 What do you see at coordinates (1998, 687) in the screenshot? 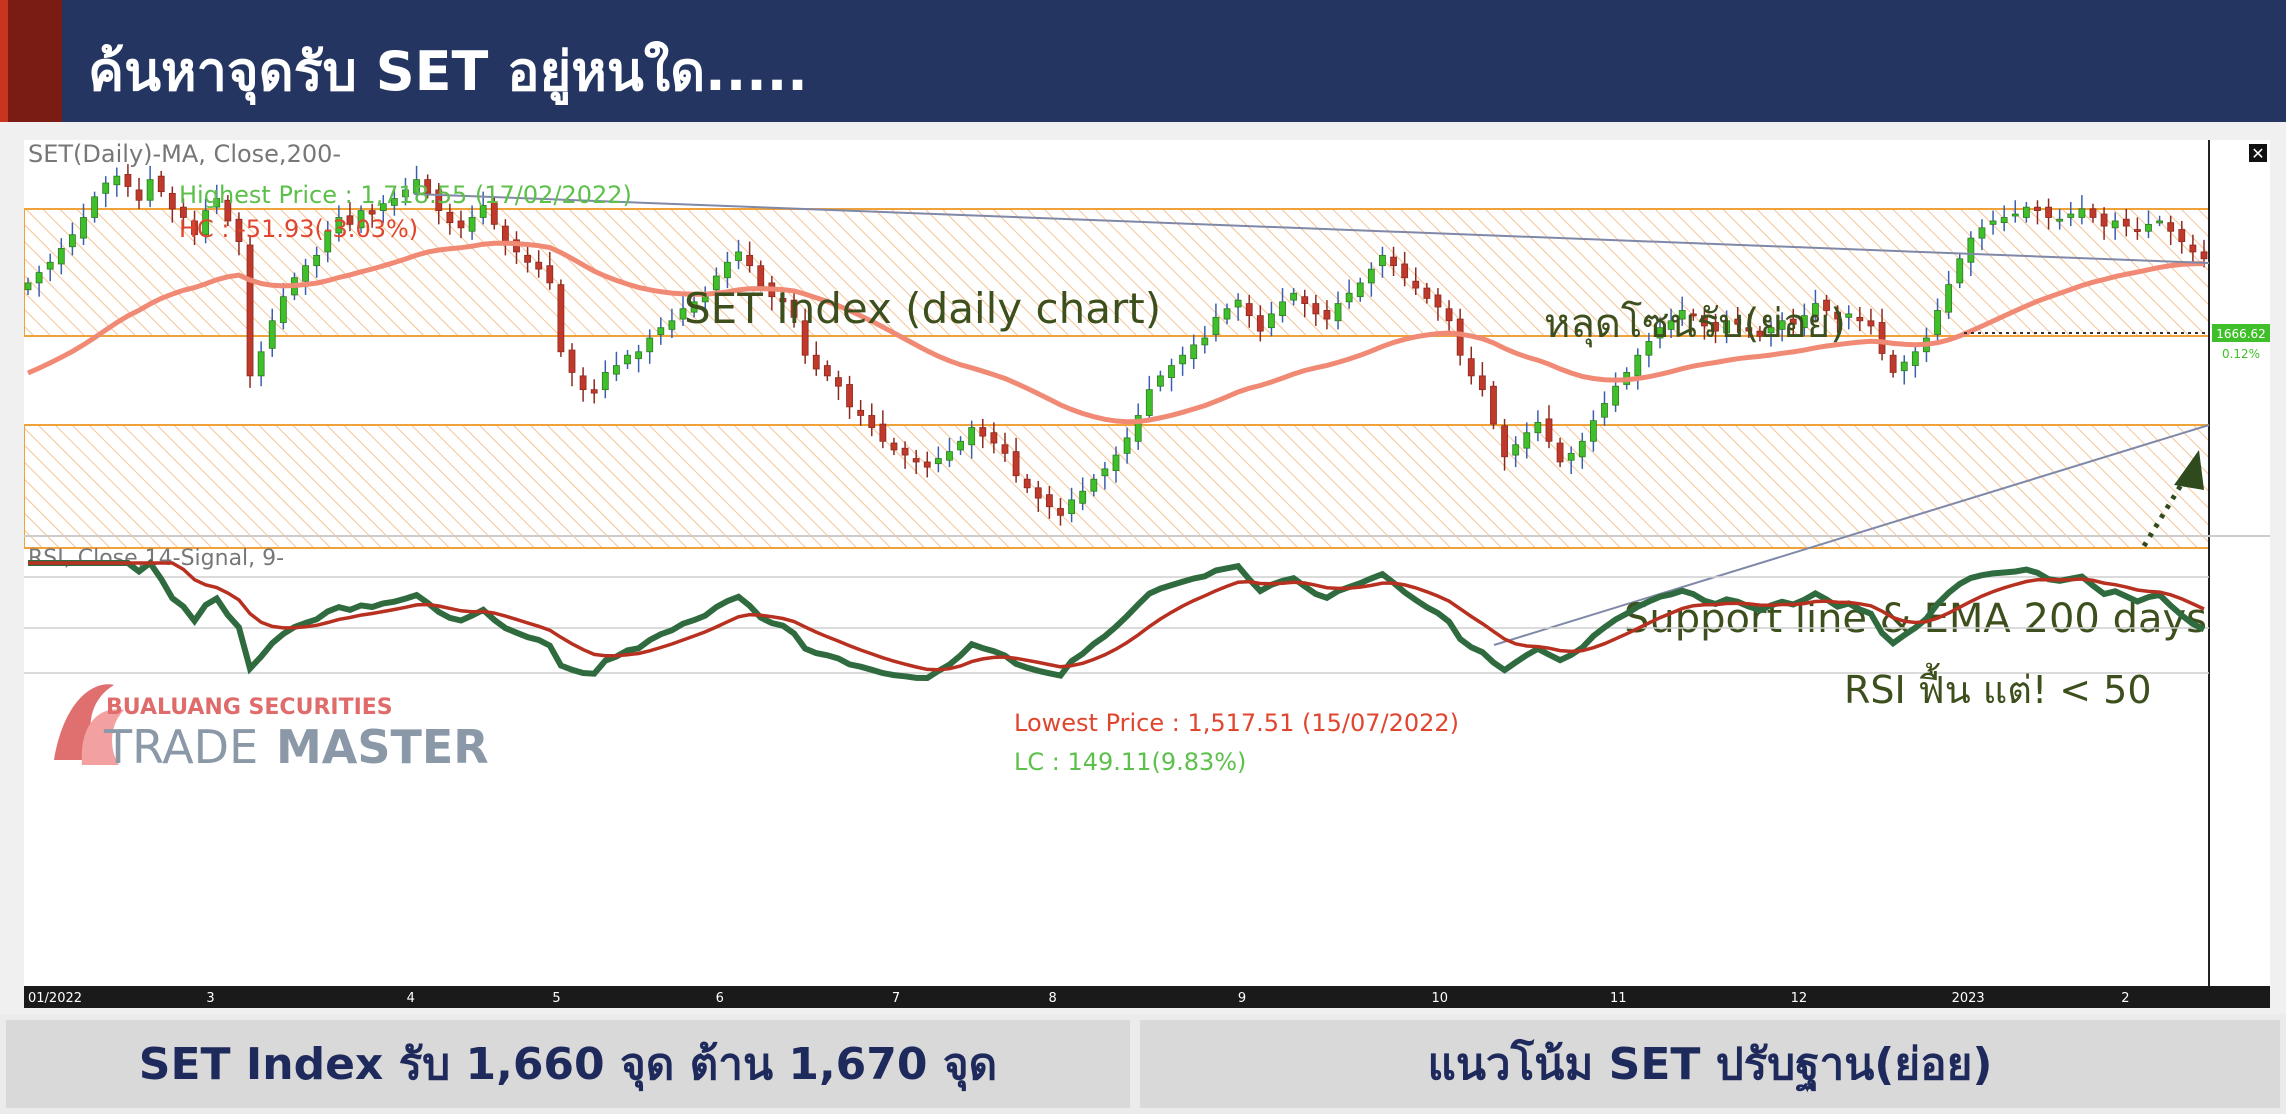
I see `rsi-note: RSI ฟื้น แต่! < 50` at bounding box center [1998, 687].